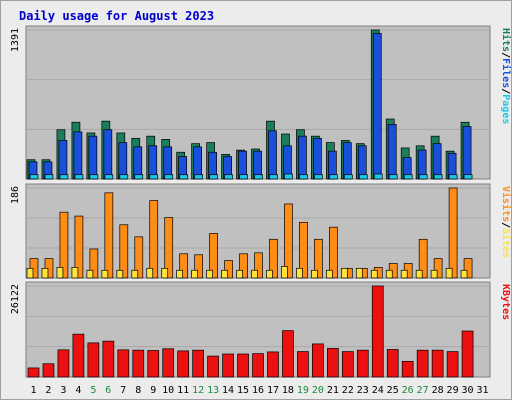  I want to click on x-tick-label: 6, so click(108, 390).